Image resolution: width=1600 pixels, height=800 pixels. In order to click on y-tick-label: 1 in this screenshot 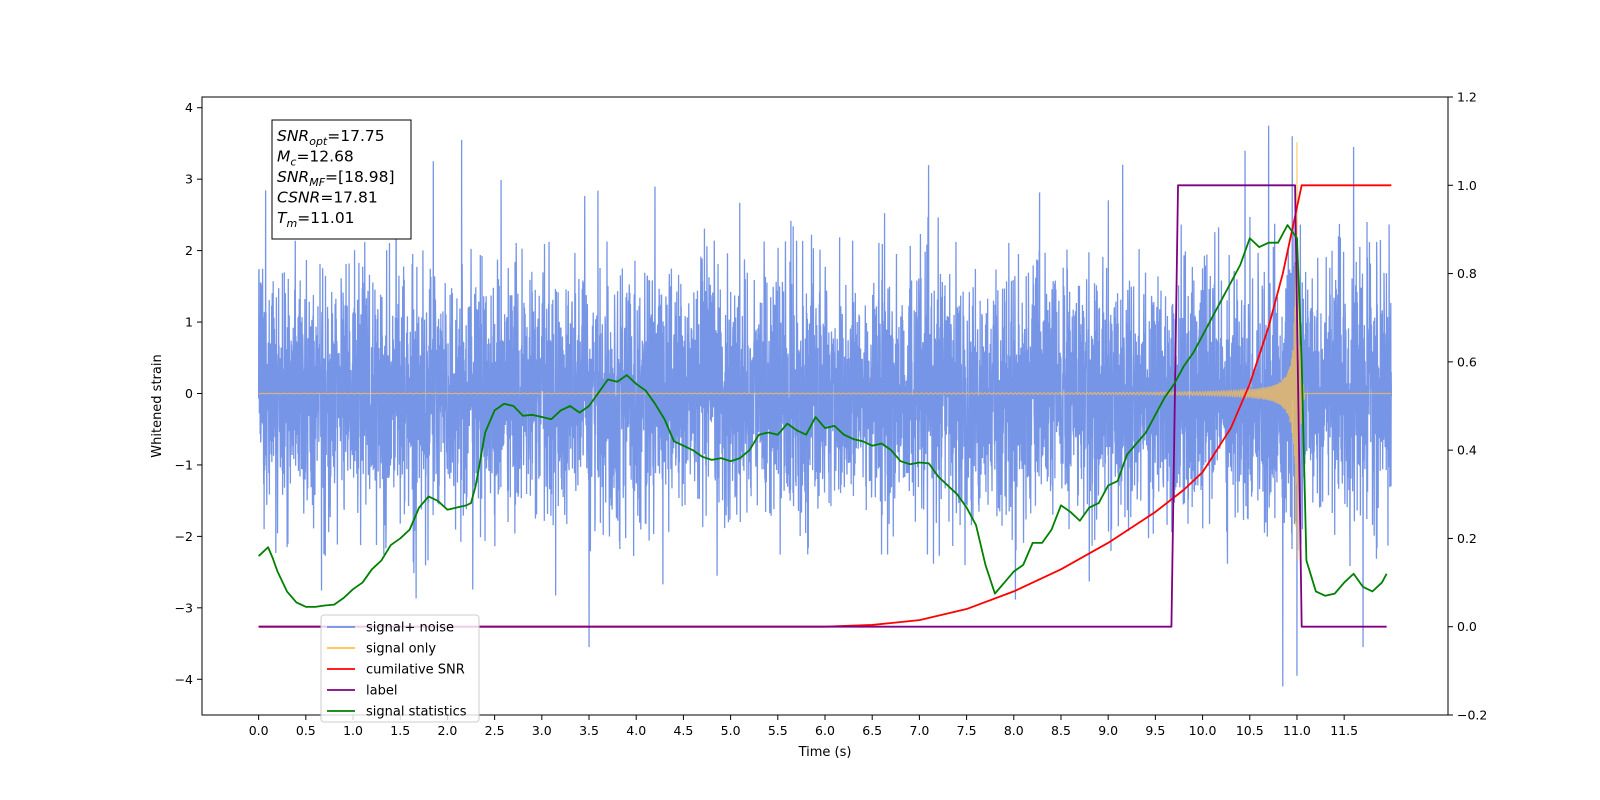, I will do `click(189, 322)`.